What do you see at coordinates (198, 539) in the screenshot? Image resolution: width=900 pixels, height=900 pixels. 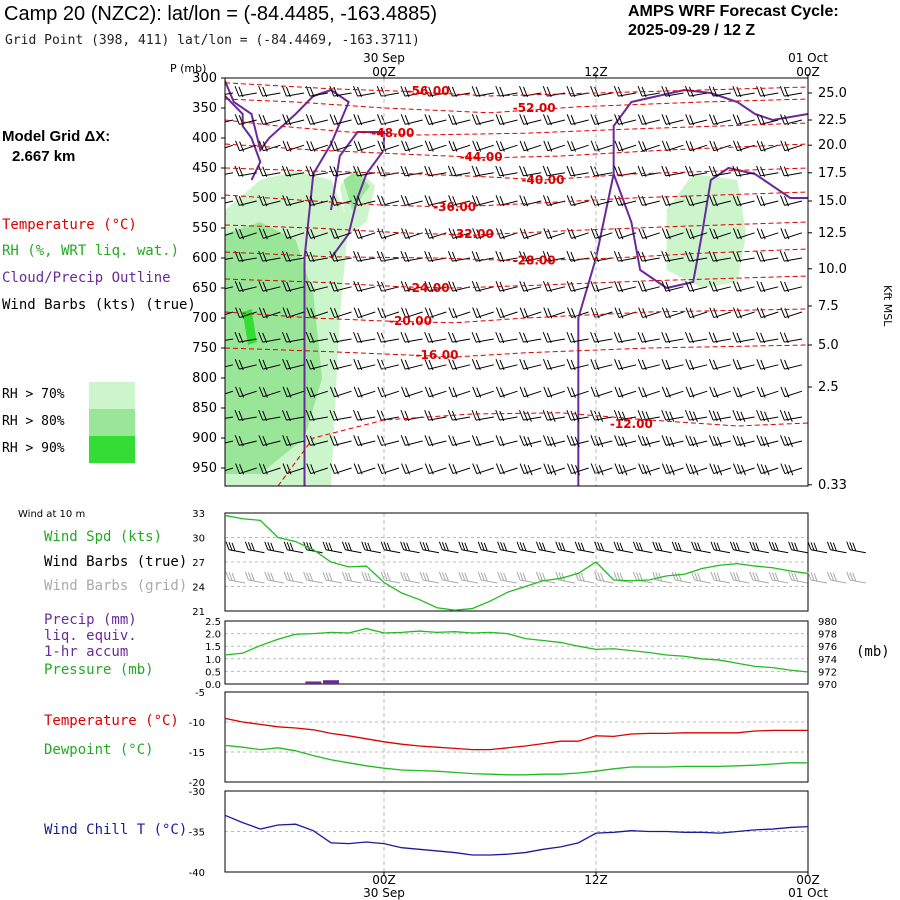 I see `wind-tick-label: 30` at bounding box center [198, 539].